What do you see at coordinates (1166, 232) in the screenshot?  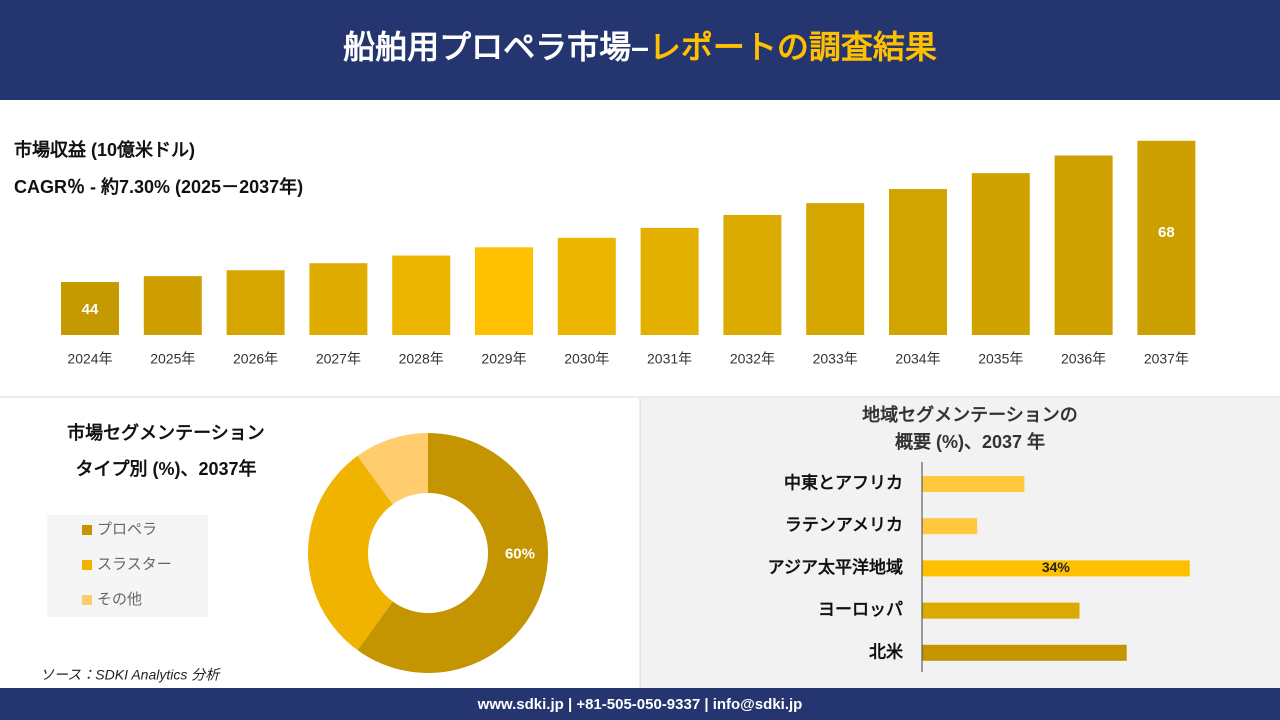 I see `data-label: 68` at bounding box center [1166, 232].